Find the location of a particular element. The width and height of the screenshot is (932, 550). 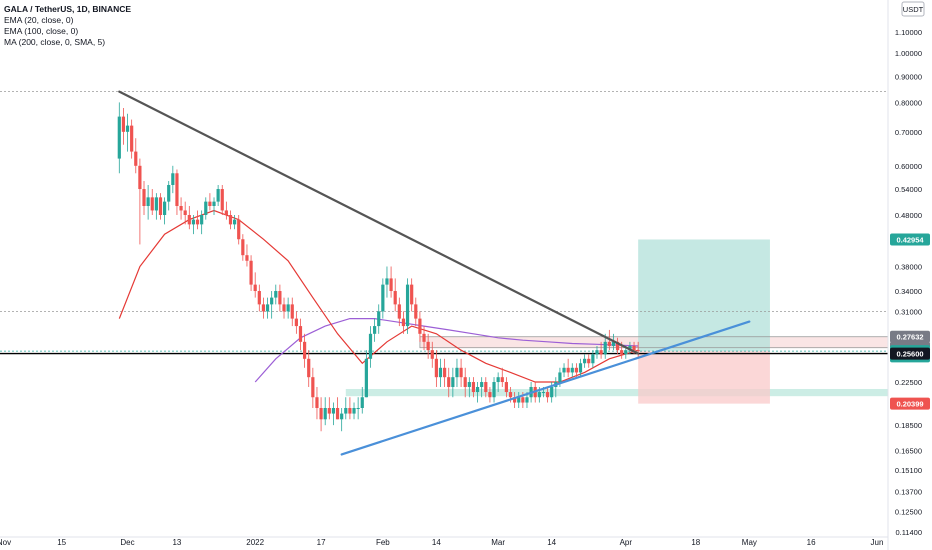

time-tick-label: 17 is located at coordinates (321, 542).